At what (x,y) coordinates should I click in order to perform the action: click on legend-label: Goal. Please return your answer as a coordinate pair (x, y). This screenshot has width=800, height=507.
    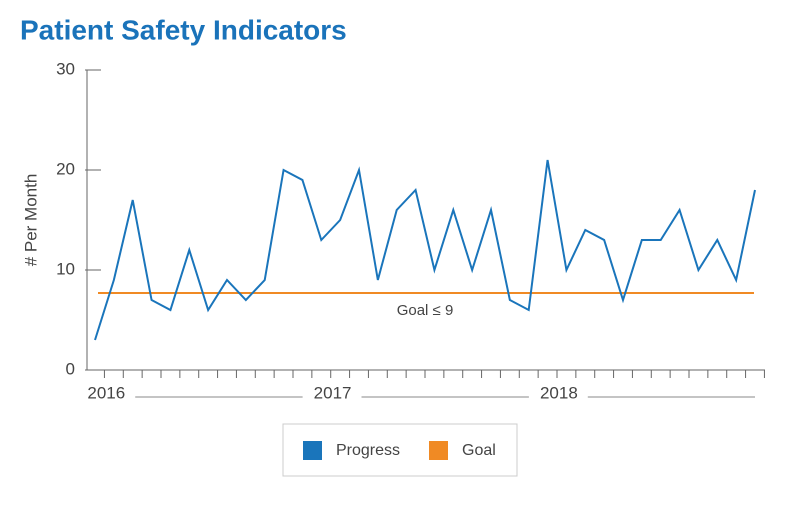
    Looking at the image, I should click on (479, 450).